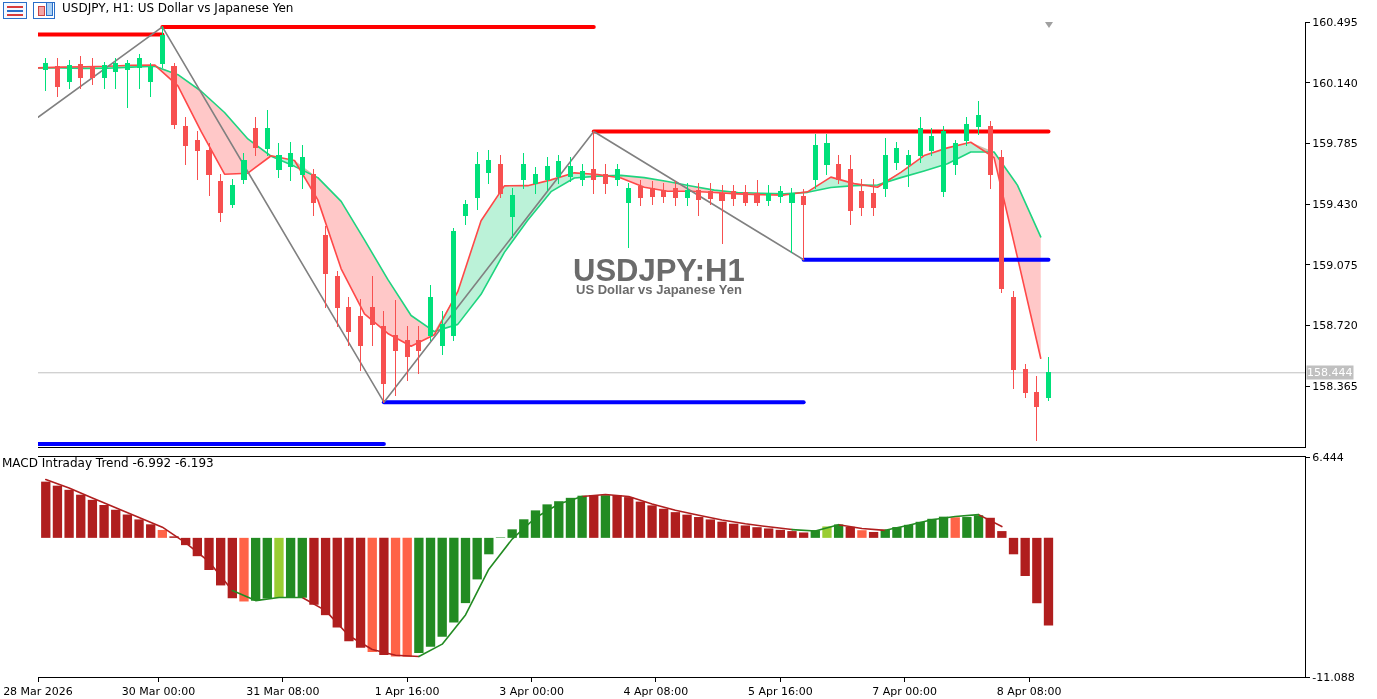 The height and width of the screenshot is (699, 1377). I want to click on y-tick-label: -11.088, so click(1333, 677).